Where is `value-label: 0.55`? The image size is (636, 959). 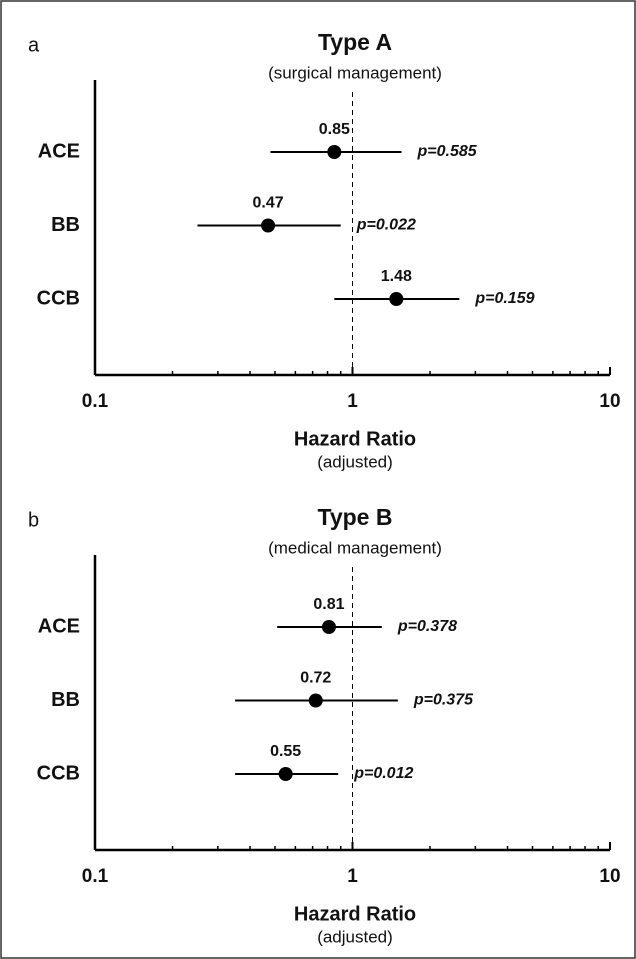
value-label: 0.55 is located at coordinates (285, 751).